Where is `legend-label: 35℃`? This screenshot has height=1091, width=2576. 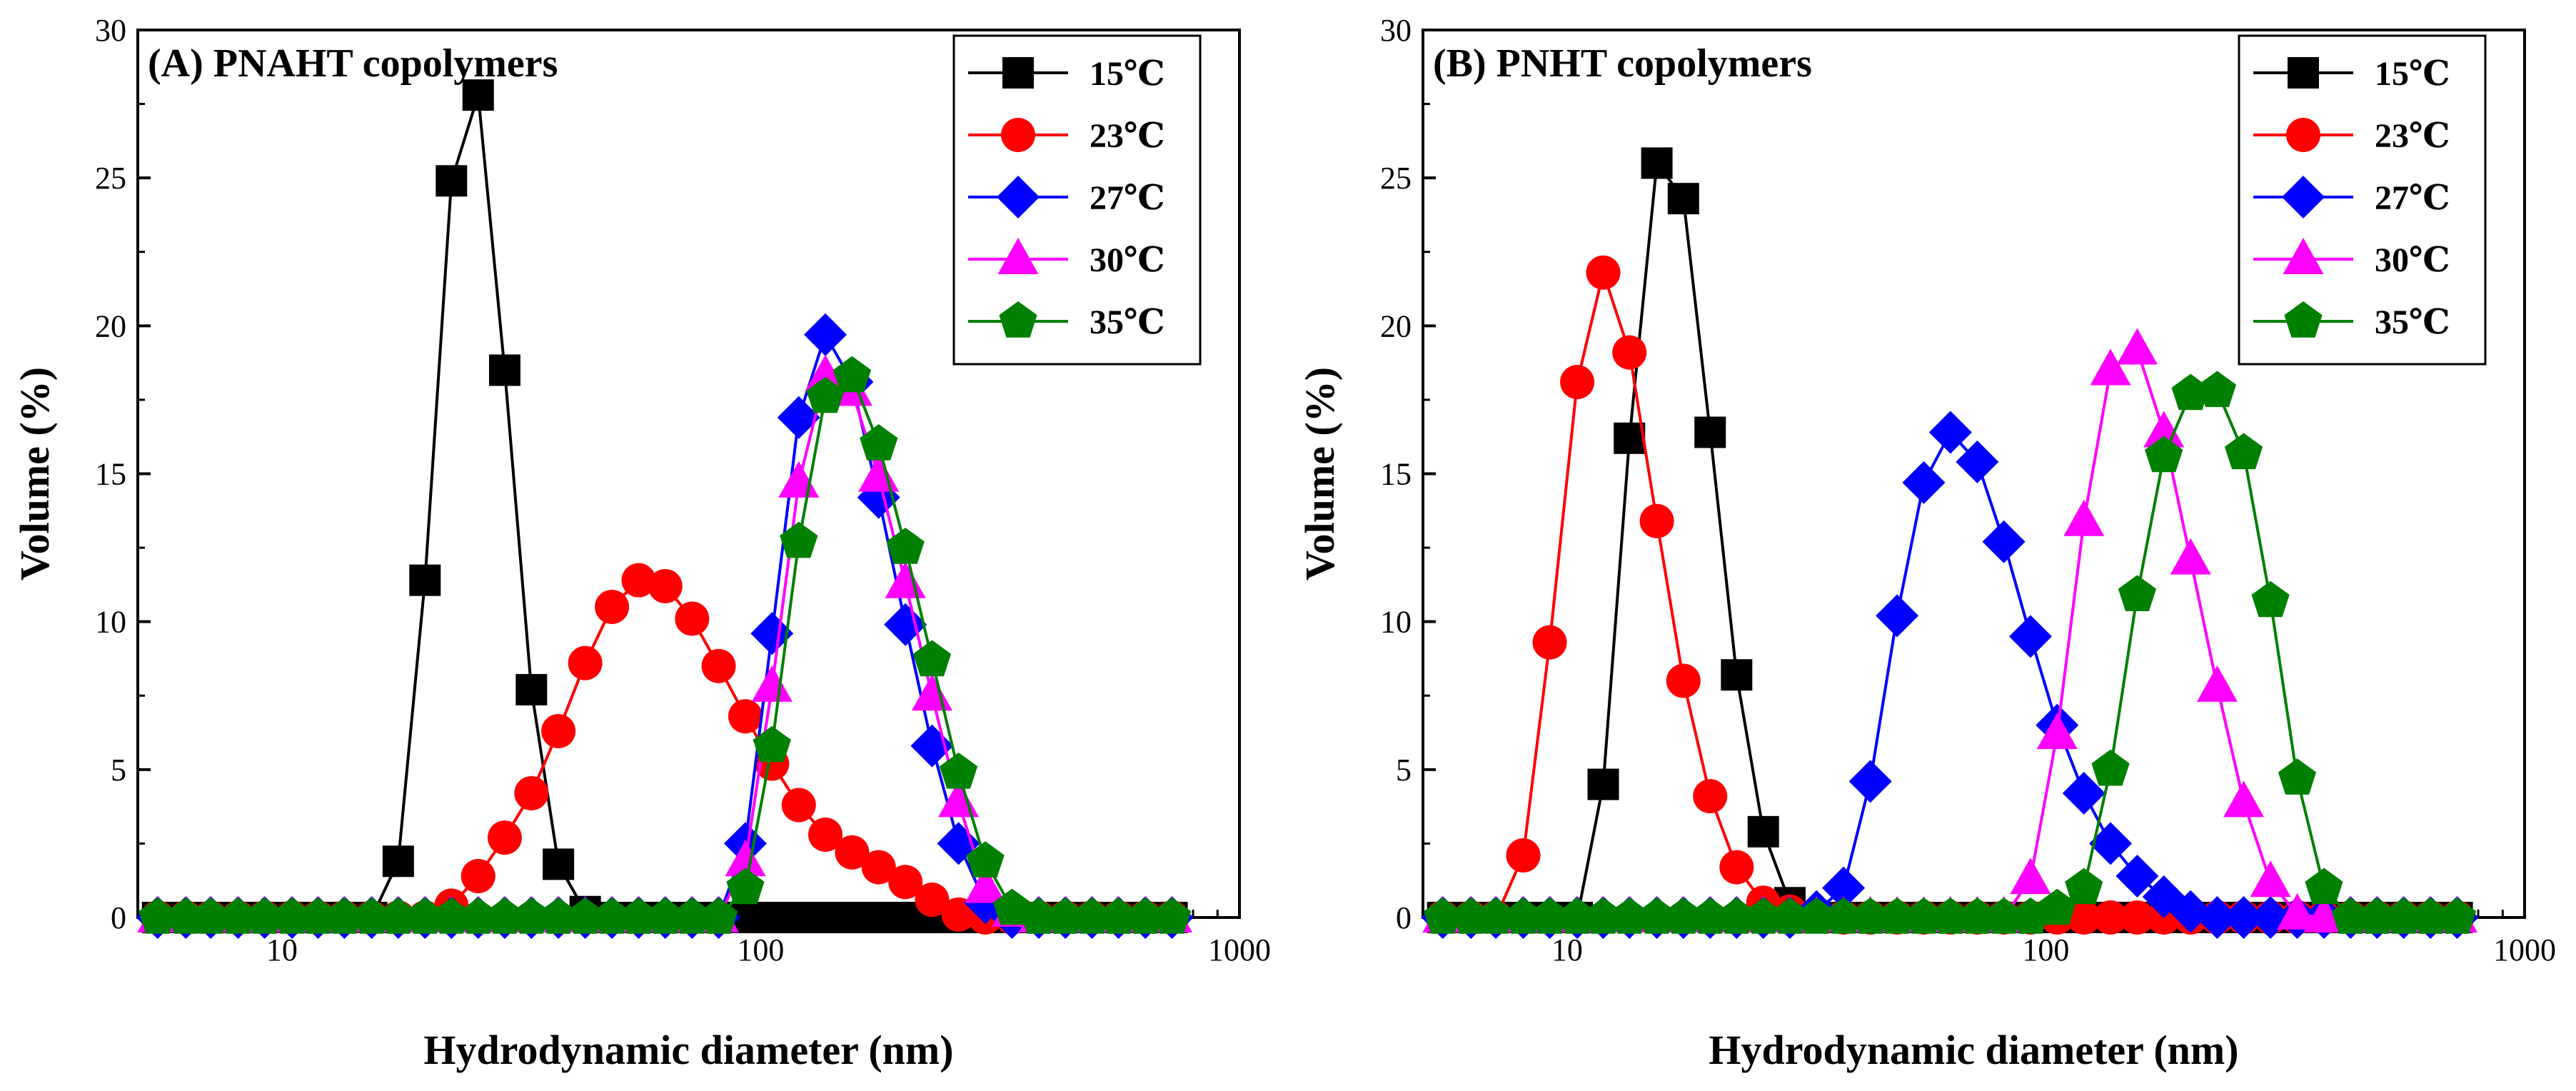
legend-label: 35℃ is located at coordinates (1127, 322).